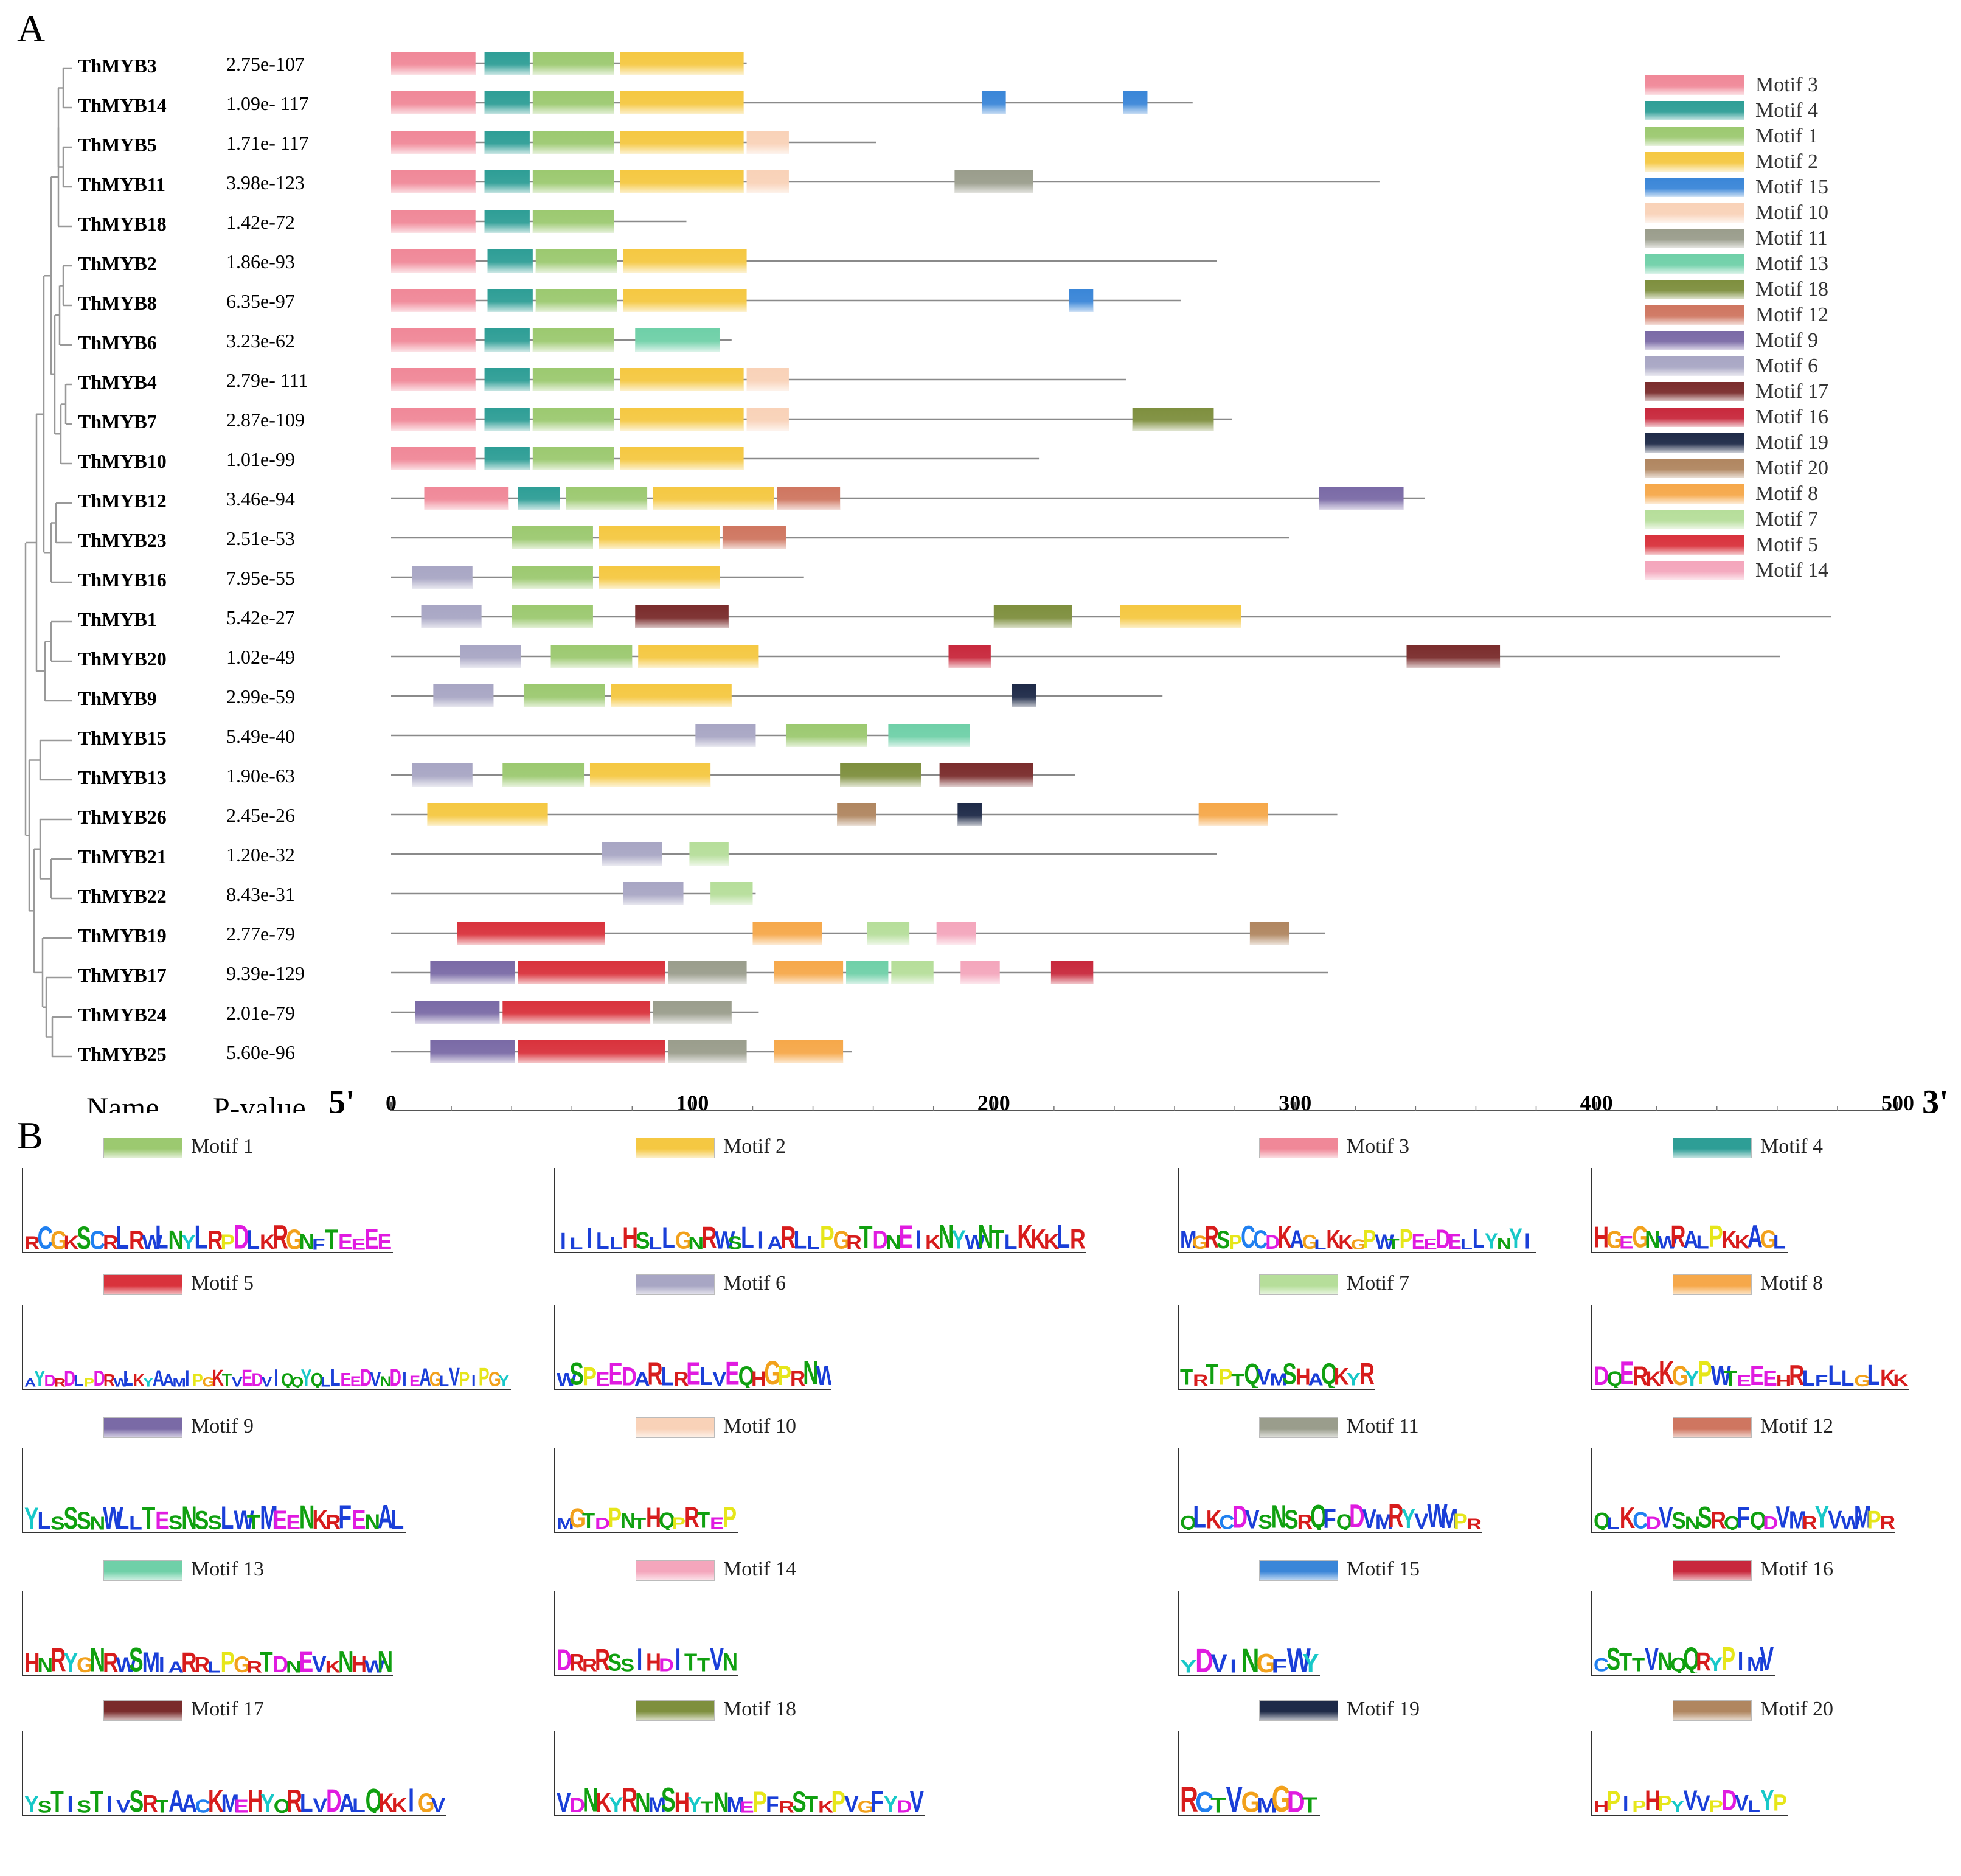  Describe the element at coordinates (260, 499) in the screenshot. I see `gene-pvalue: 3.46e-94` at that location.